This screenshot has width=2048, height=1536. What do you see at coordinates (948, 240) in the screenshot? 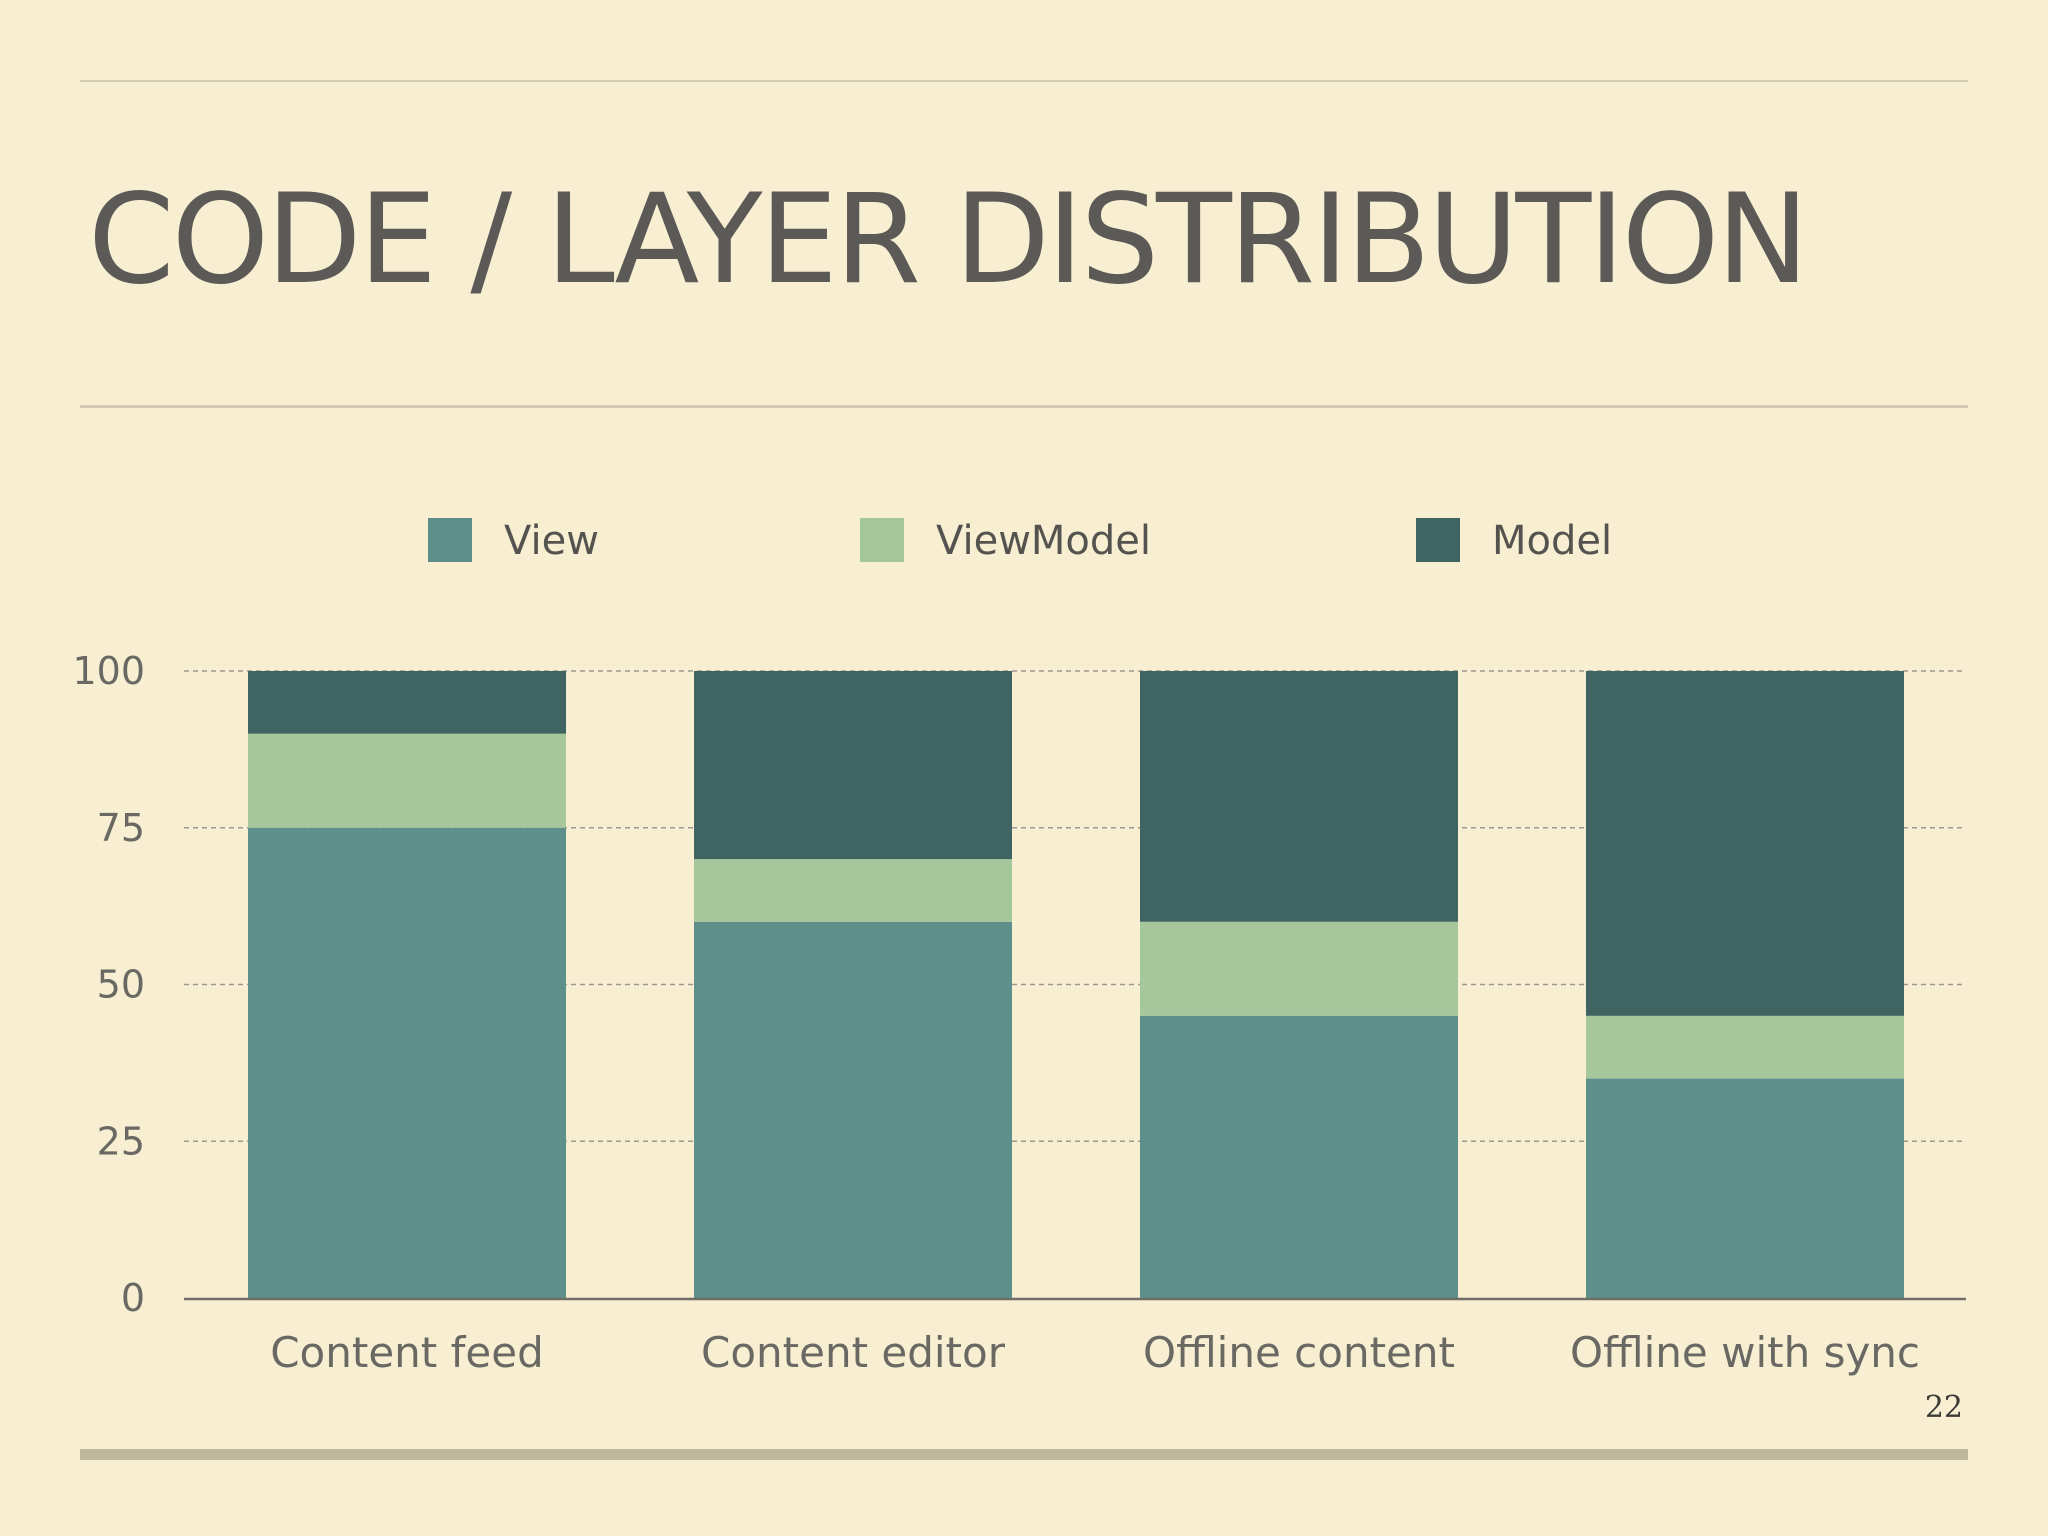
I see `slide-title: CODE / LAYER DISTRIBUTION` at bounding box center [948, 240].